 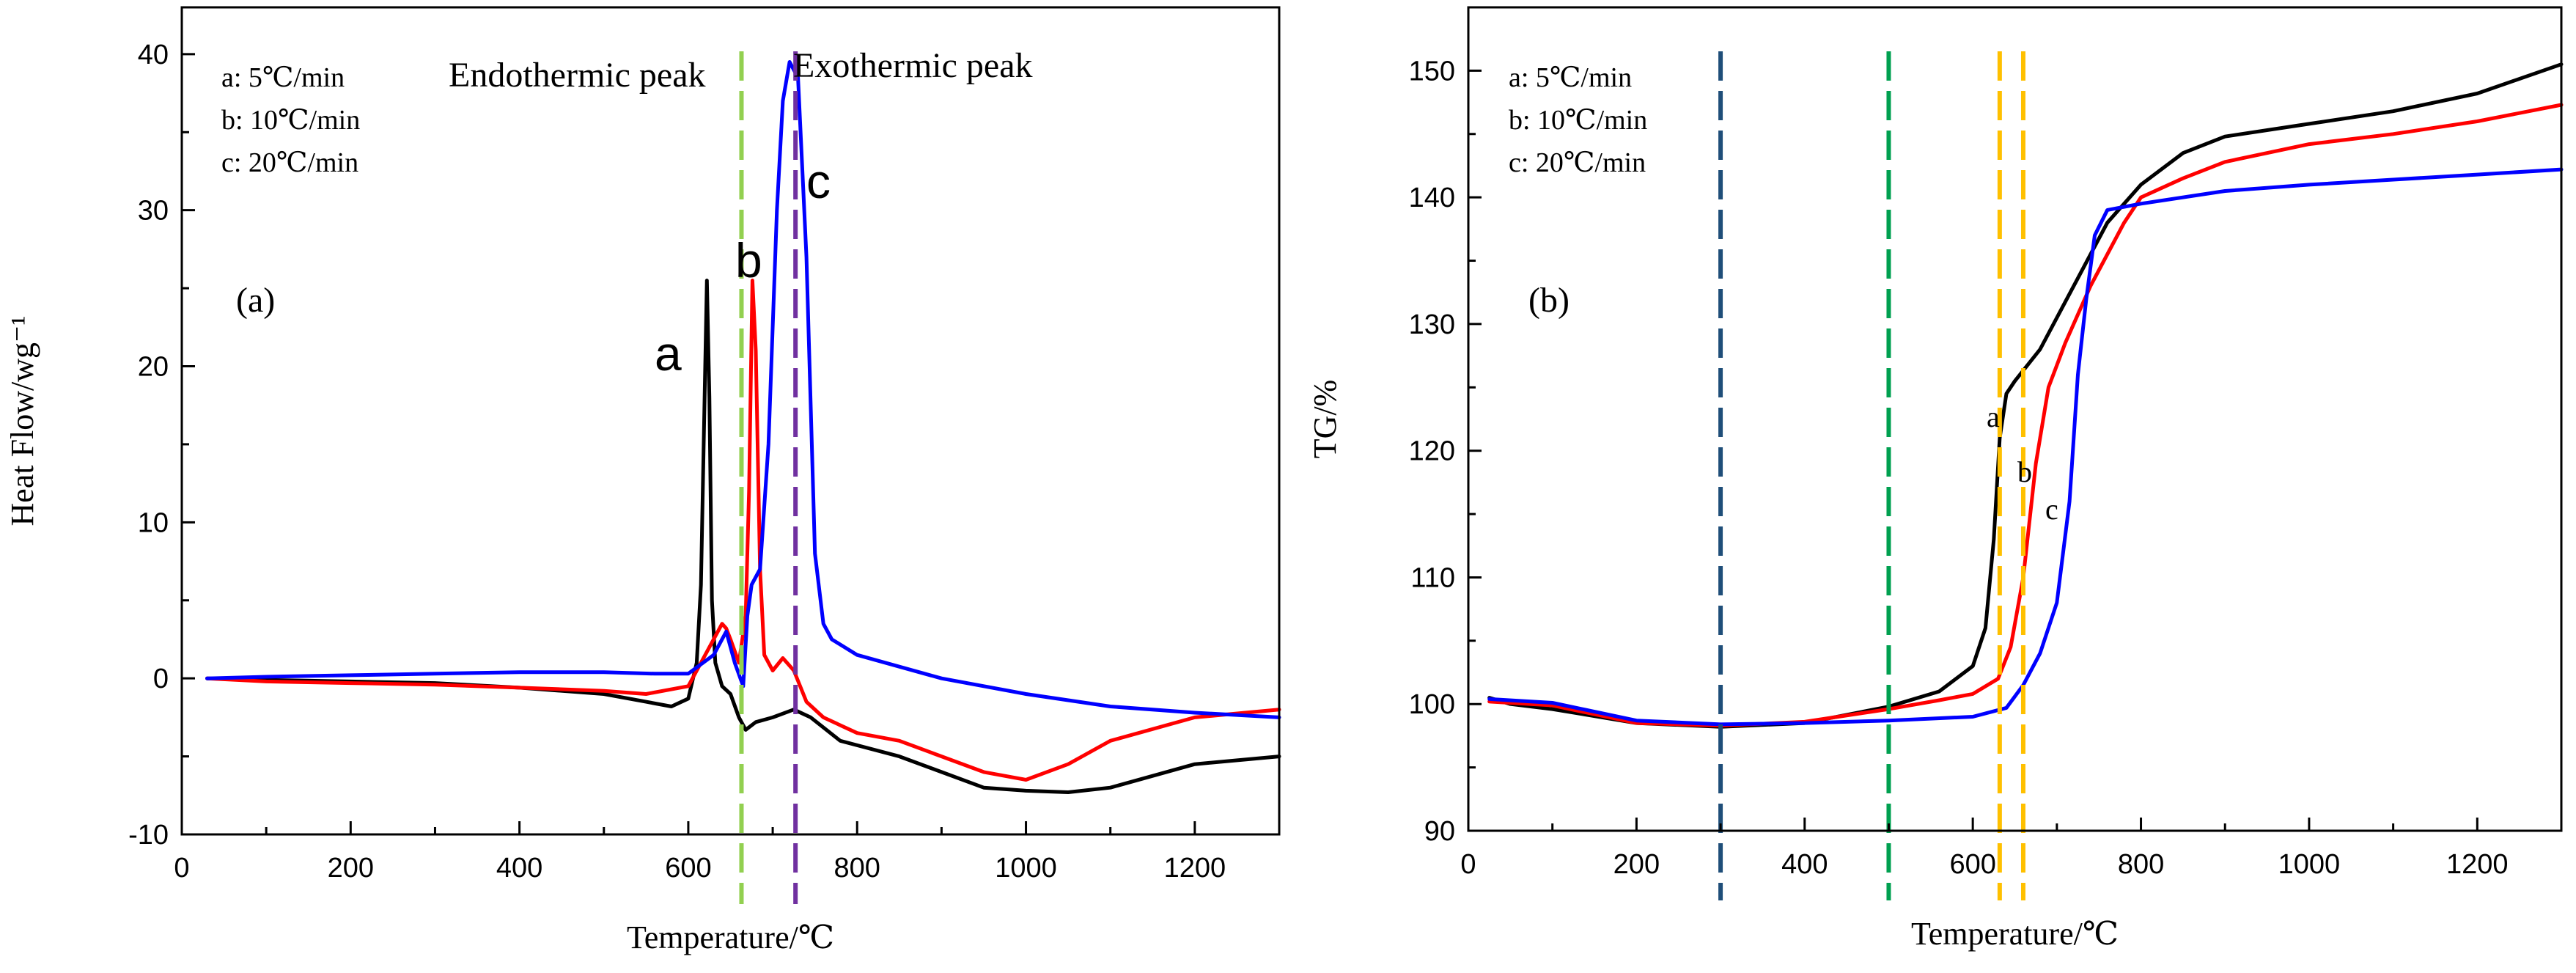 What do you see at coordinates (1325, 419) in the screenshot?
I see `chart-b-y-axis-label: TG/%` at bounding box center [1325, 419].